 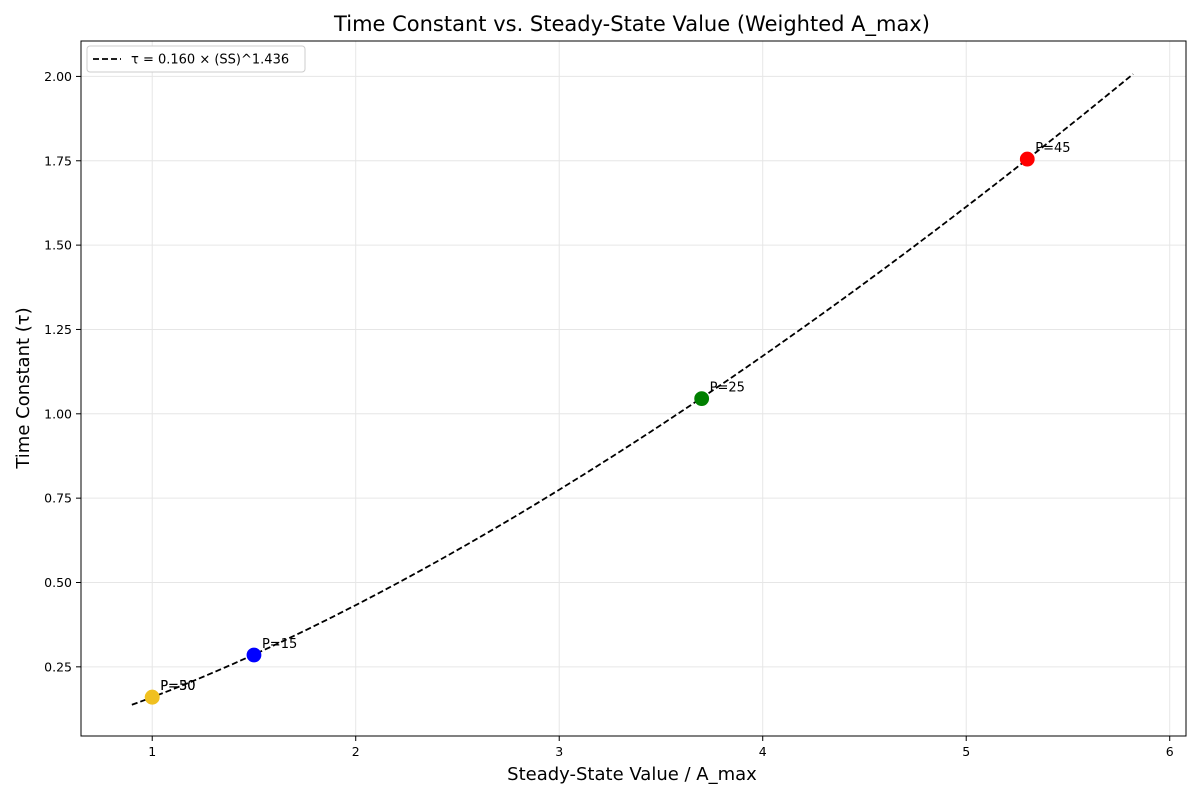 What do you see at coordinates (210, 60) in the screenshot?
I see `legend-fit-label: τ = 0.160 × (SS)^1.436` at bounding box center [210, 60].